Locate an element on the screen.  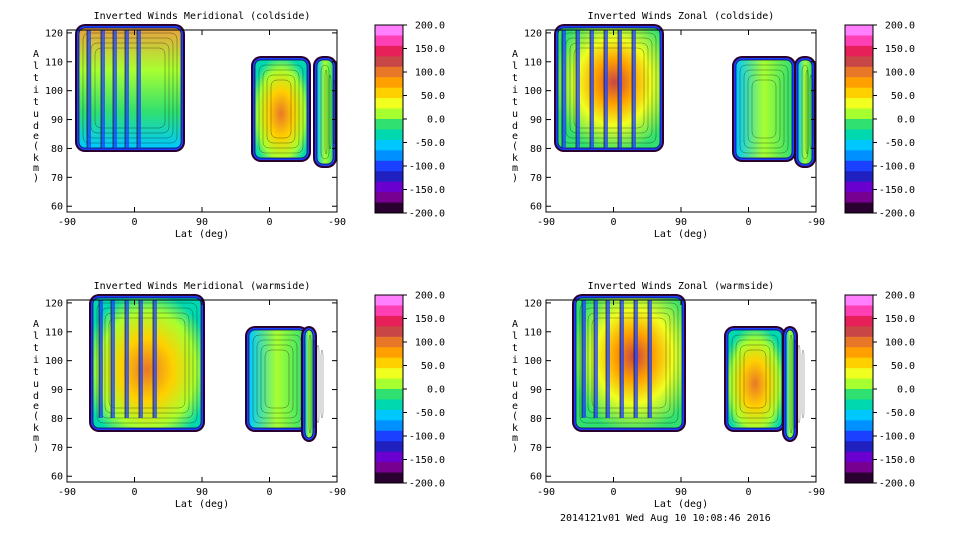
y-axis-label-letter: m is located at coordinates (36, 438).